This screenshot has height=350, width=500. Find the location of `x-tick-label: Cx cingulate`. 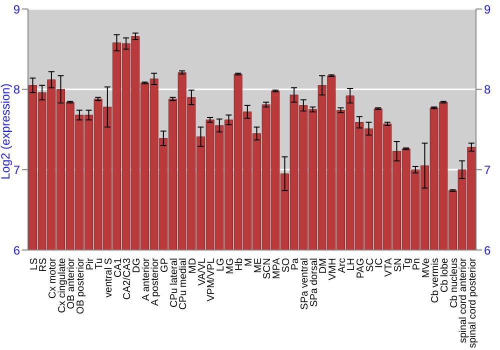

x-tick-label: Cx cingulate is located at coordinates (62, 286).